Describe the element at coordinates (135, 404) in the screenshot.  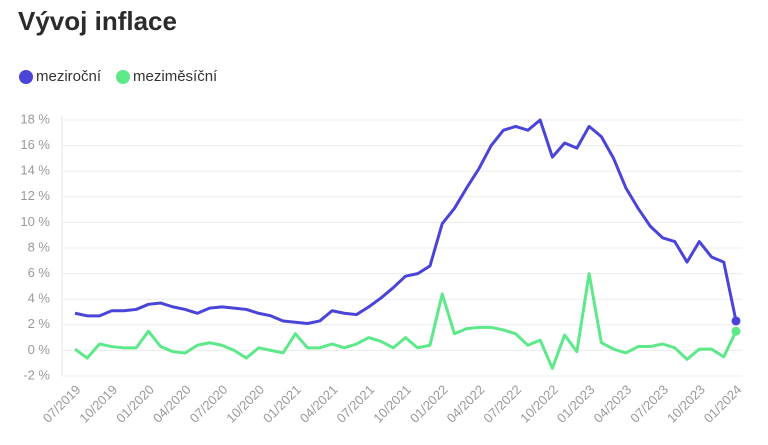
I see `x-tick-label: 01/2020` at that location.